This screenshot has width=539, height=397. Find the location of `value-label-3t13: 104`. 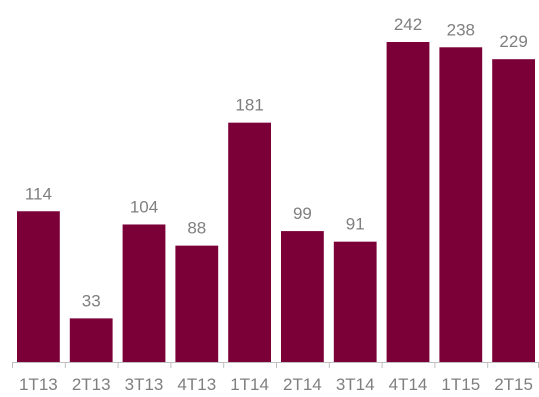

value-label-3t13: 104 is located at coordinates (144, 206).